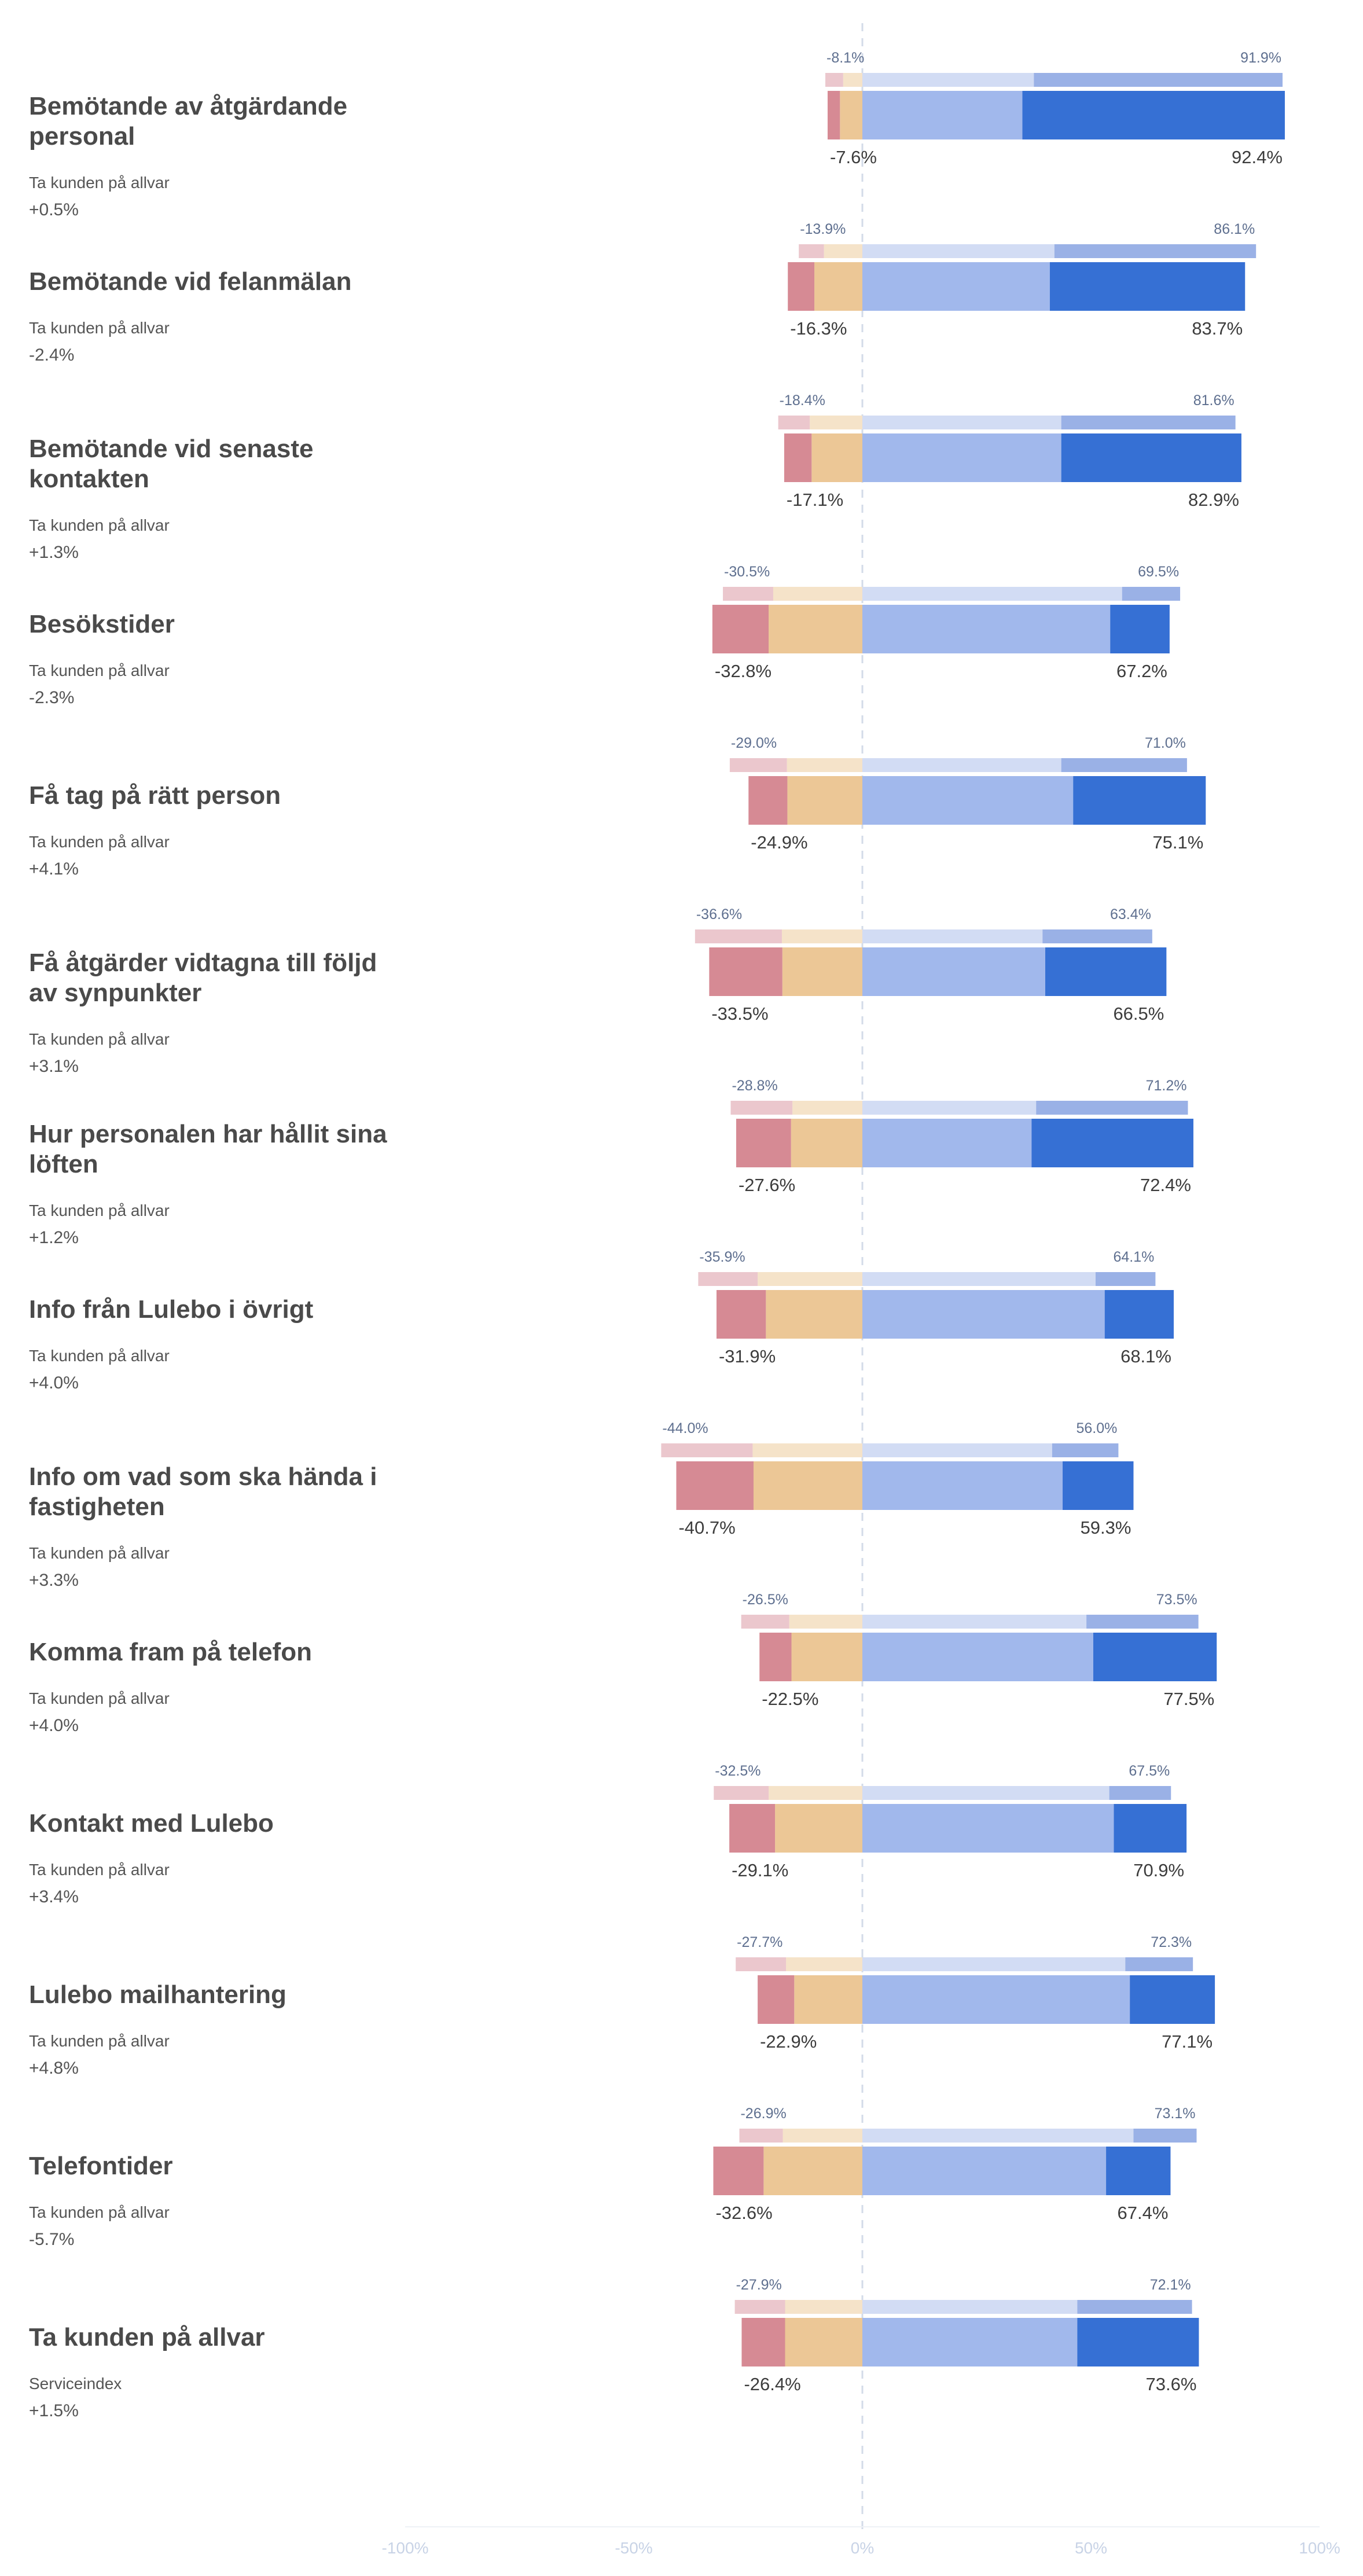 The image size is (1363, 2576). Describe the element at coordinates (99, 2041) in the screenshot. I see `row-subtitle-11: Ta kunden på allvar` at that location.